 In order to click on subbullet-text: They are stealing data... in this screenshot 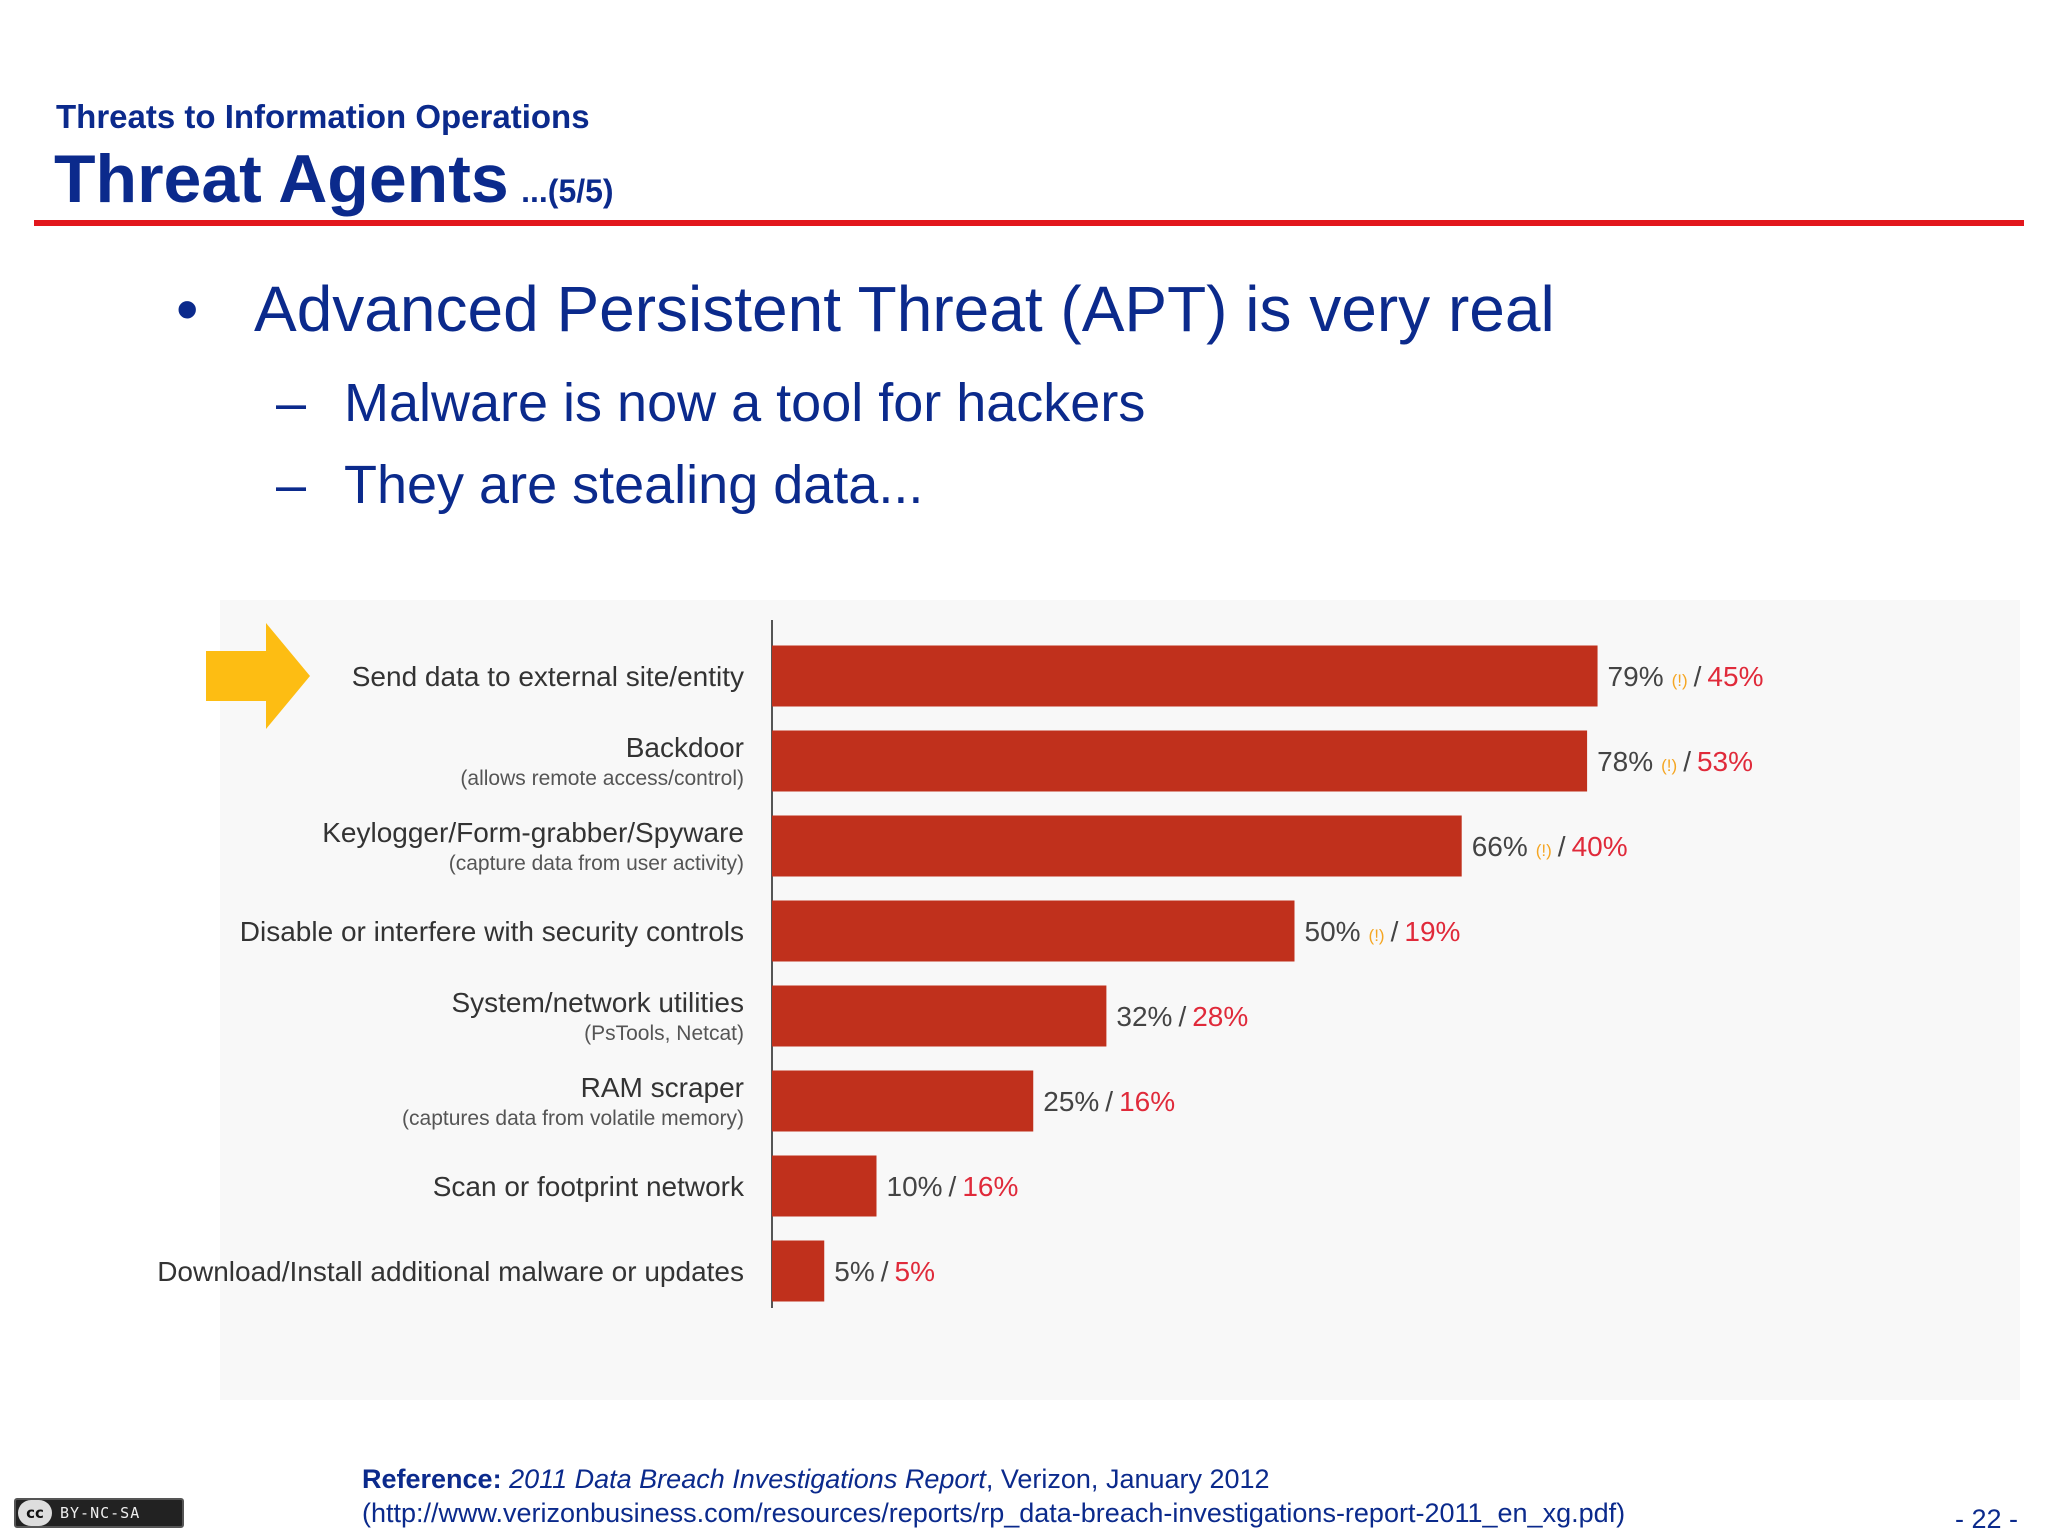, I will do `click(634, 485)`.